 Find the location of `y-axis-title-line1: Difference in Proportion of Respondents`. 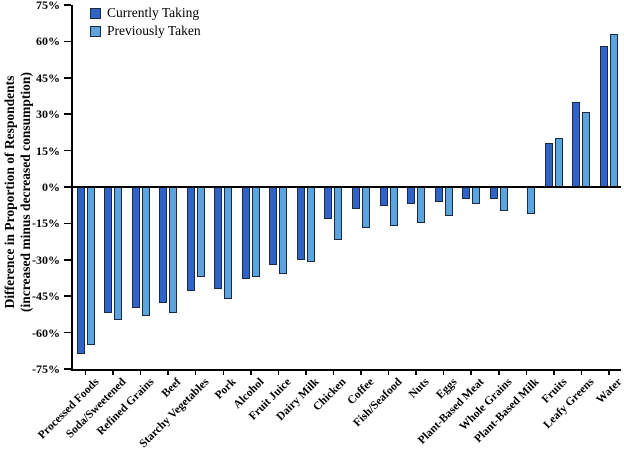

y-axis-title-line1: Difference in Proportion of Respondents is located at coordinates (9, 192).